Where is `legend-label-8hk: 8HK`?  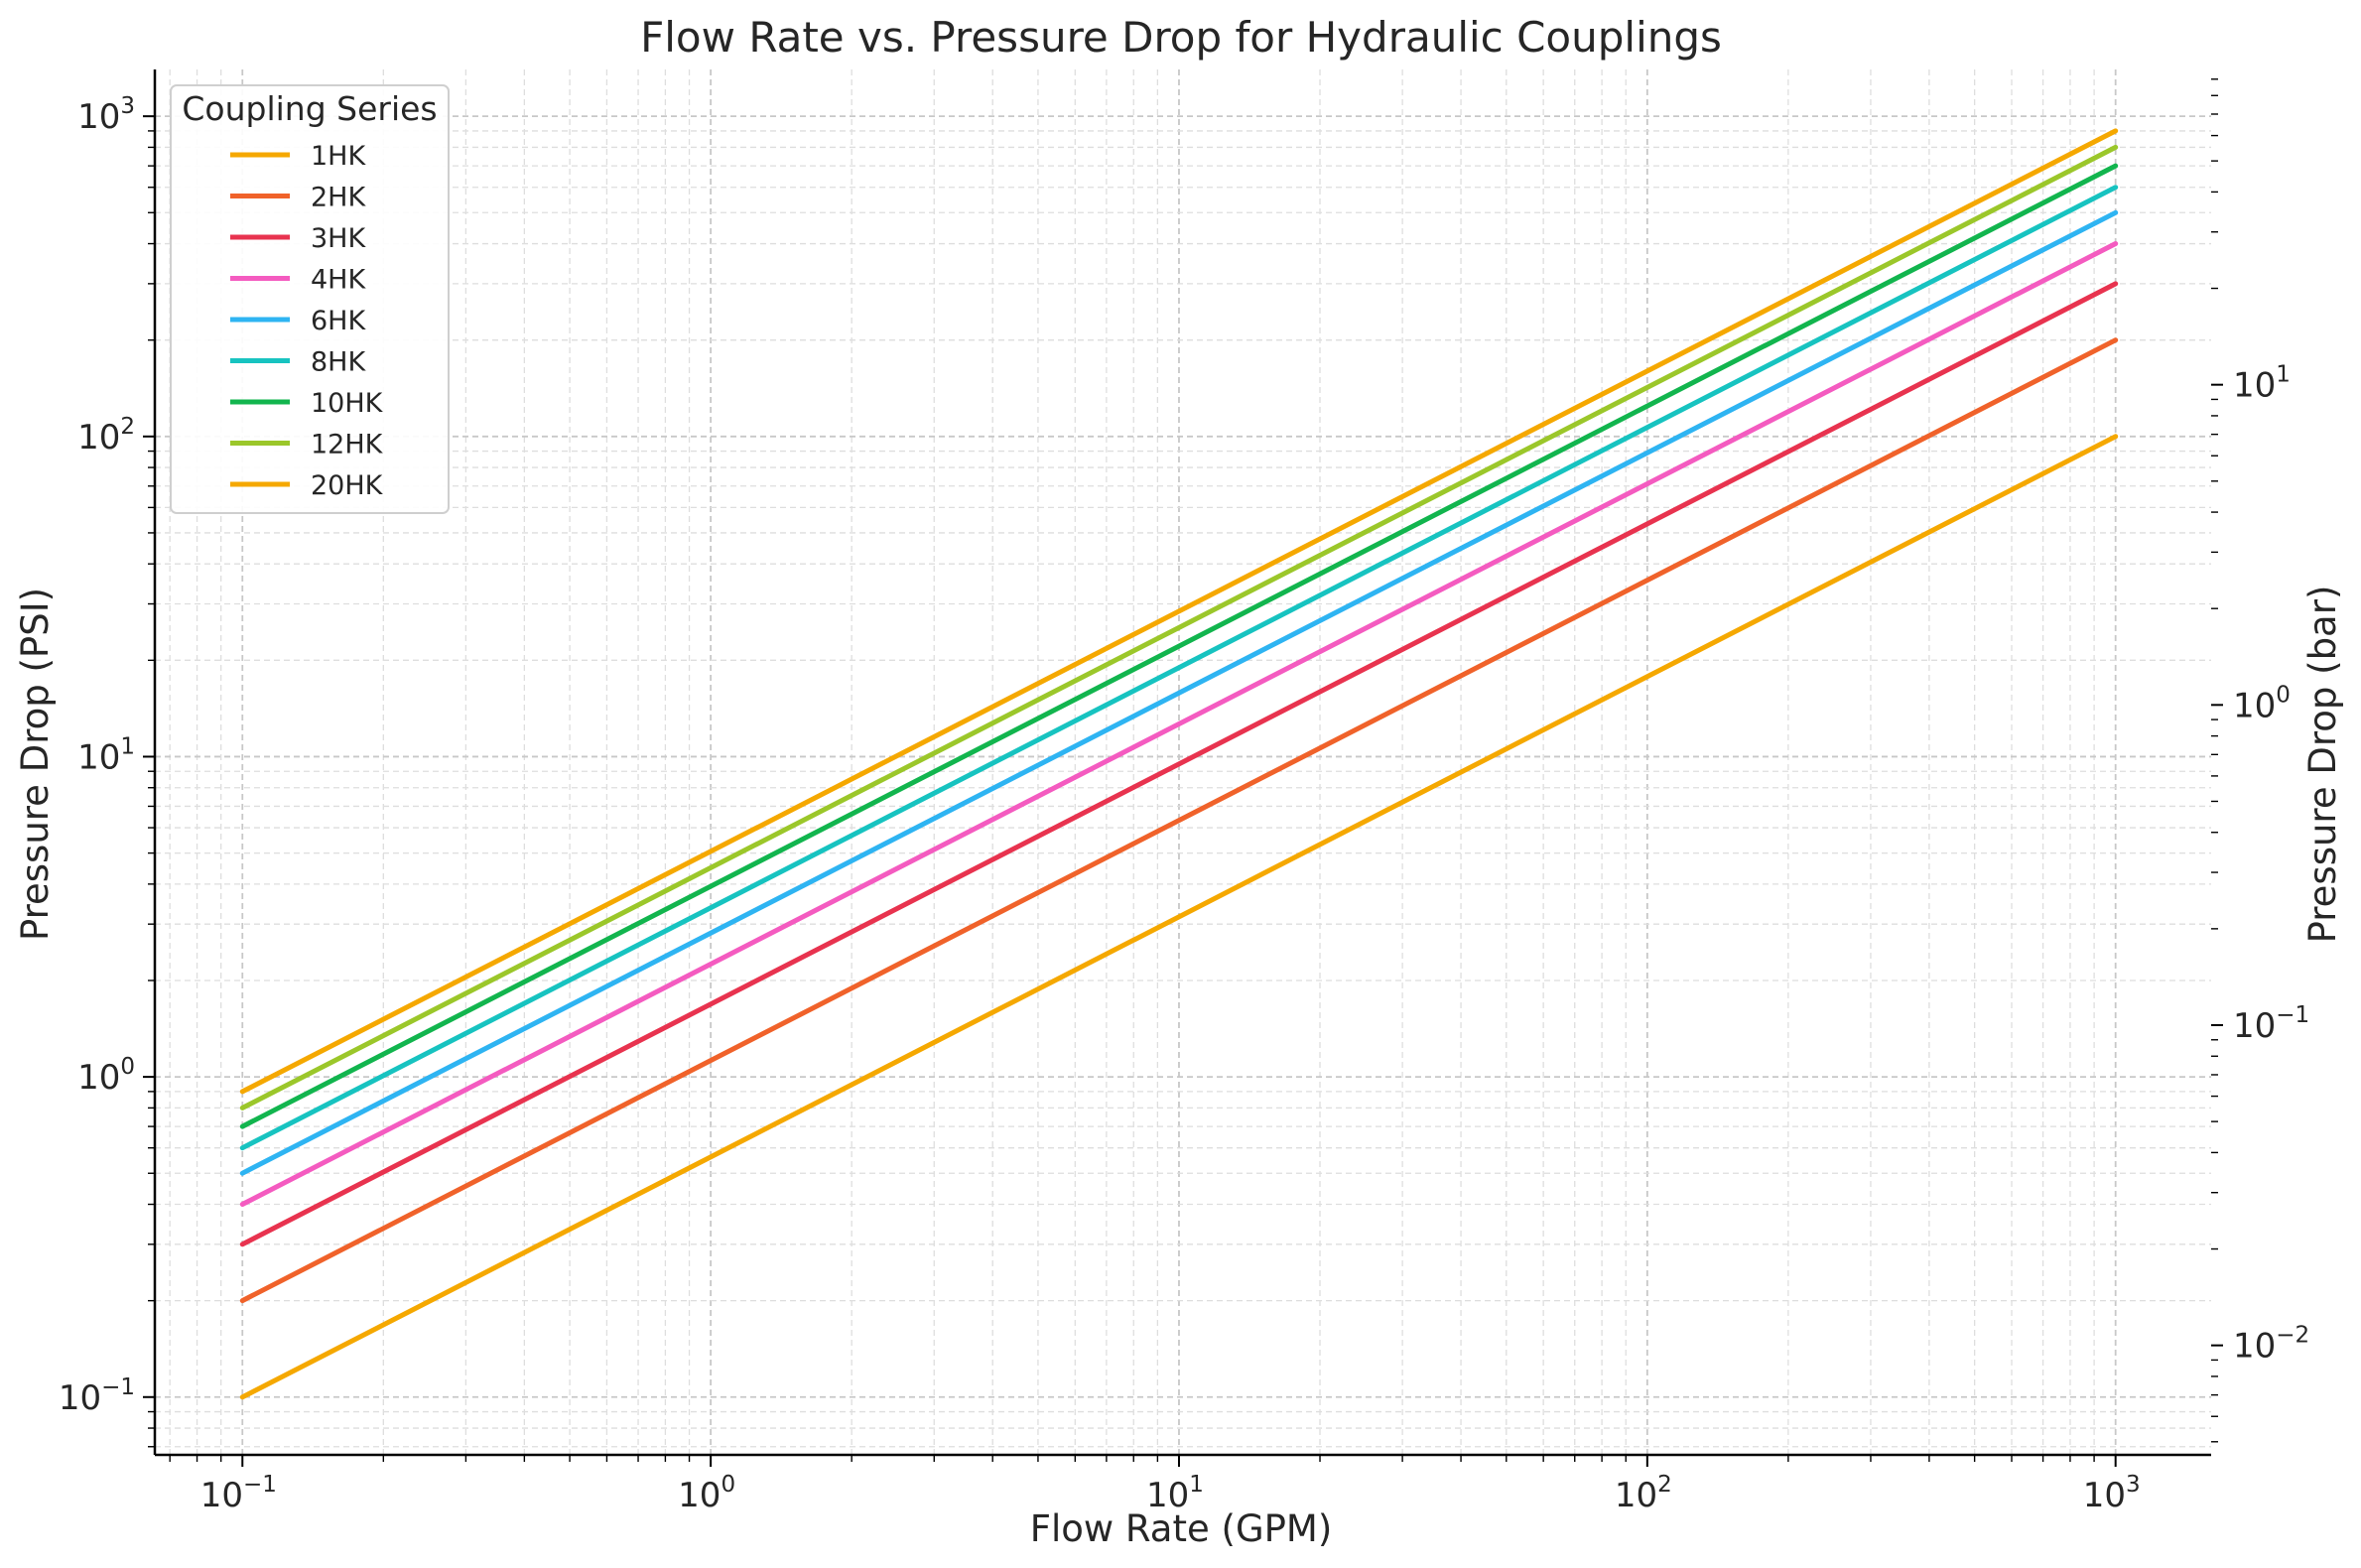
legend-label-8hk: 8HK is located at coordinates (338, 362).